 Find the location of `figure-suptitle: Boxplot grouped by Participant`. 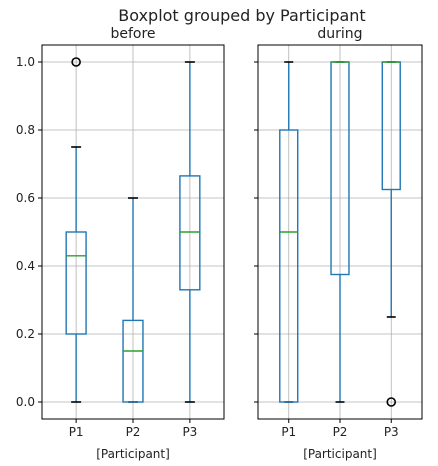

figure-suptitle: Boxplot grouped by Participant is located at coordinates (241, 15).